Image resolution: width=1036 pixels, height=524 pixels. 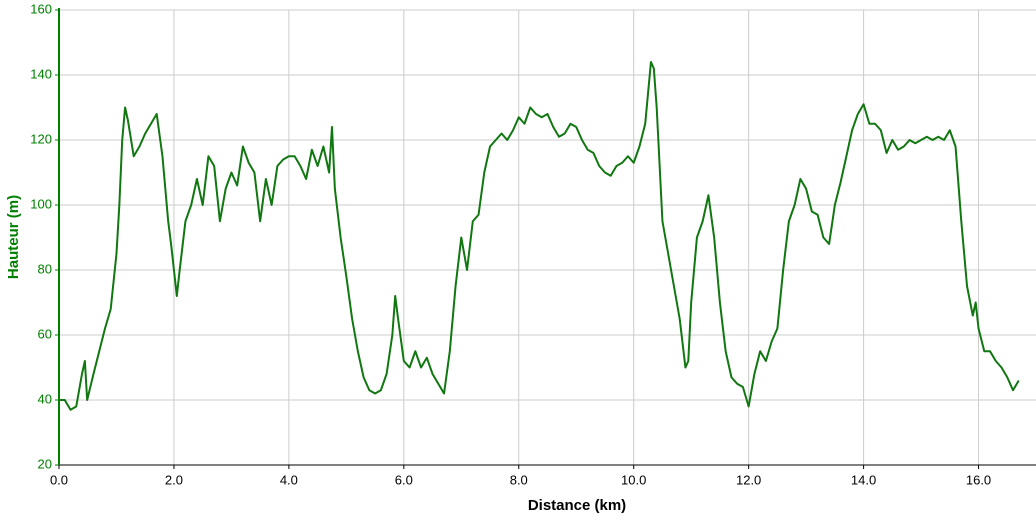 I want to click on y-tick-label: 140, so click(x=41, y=73).